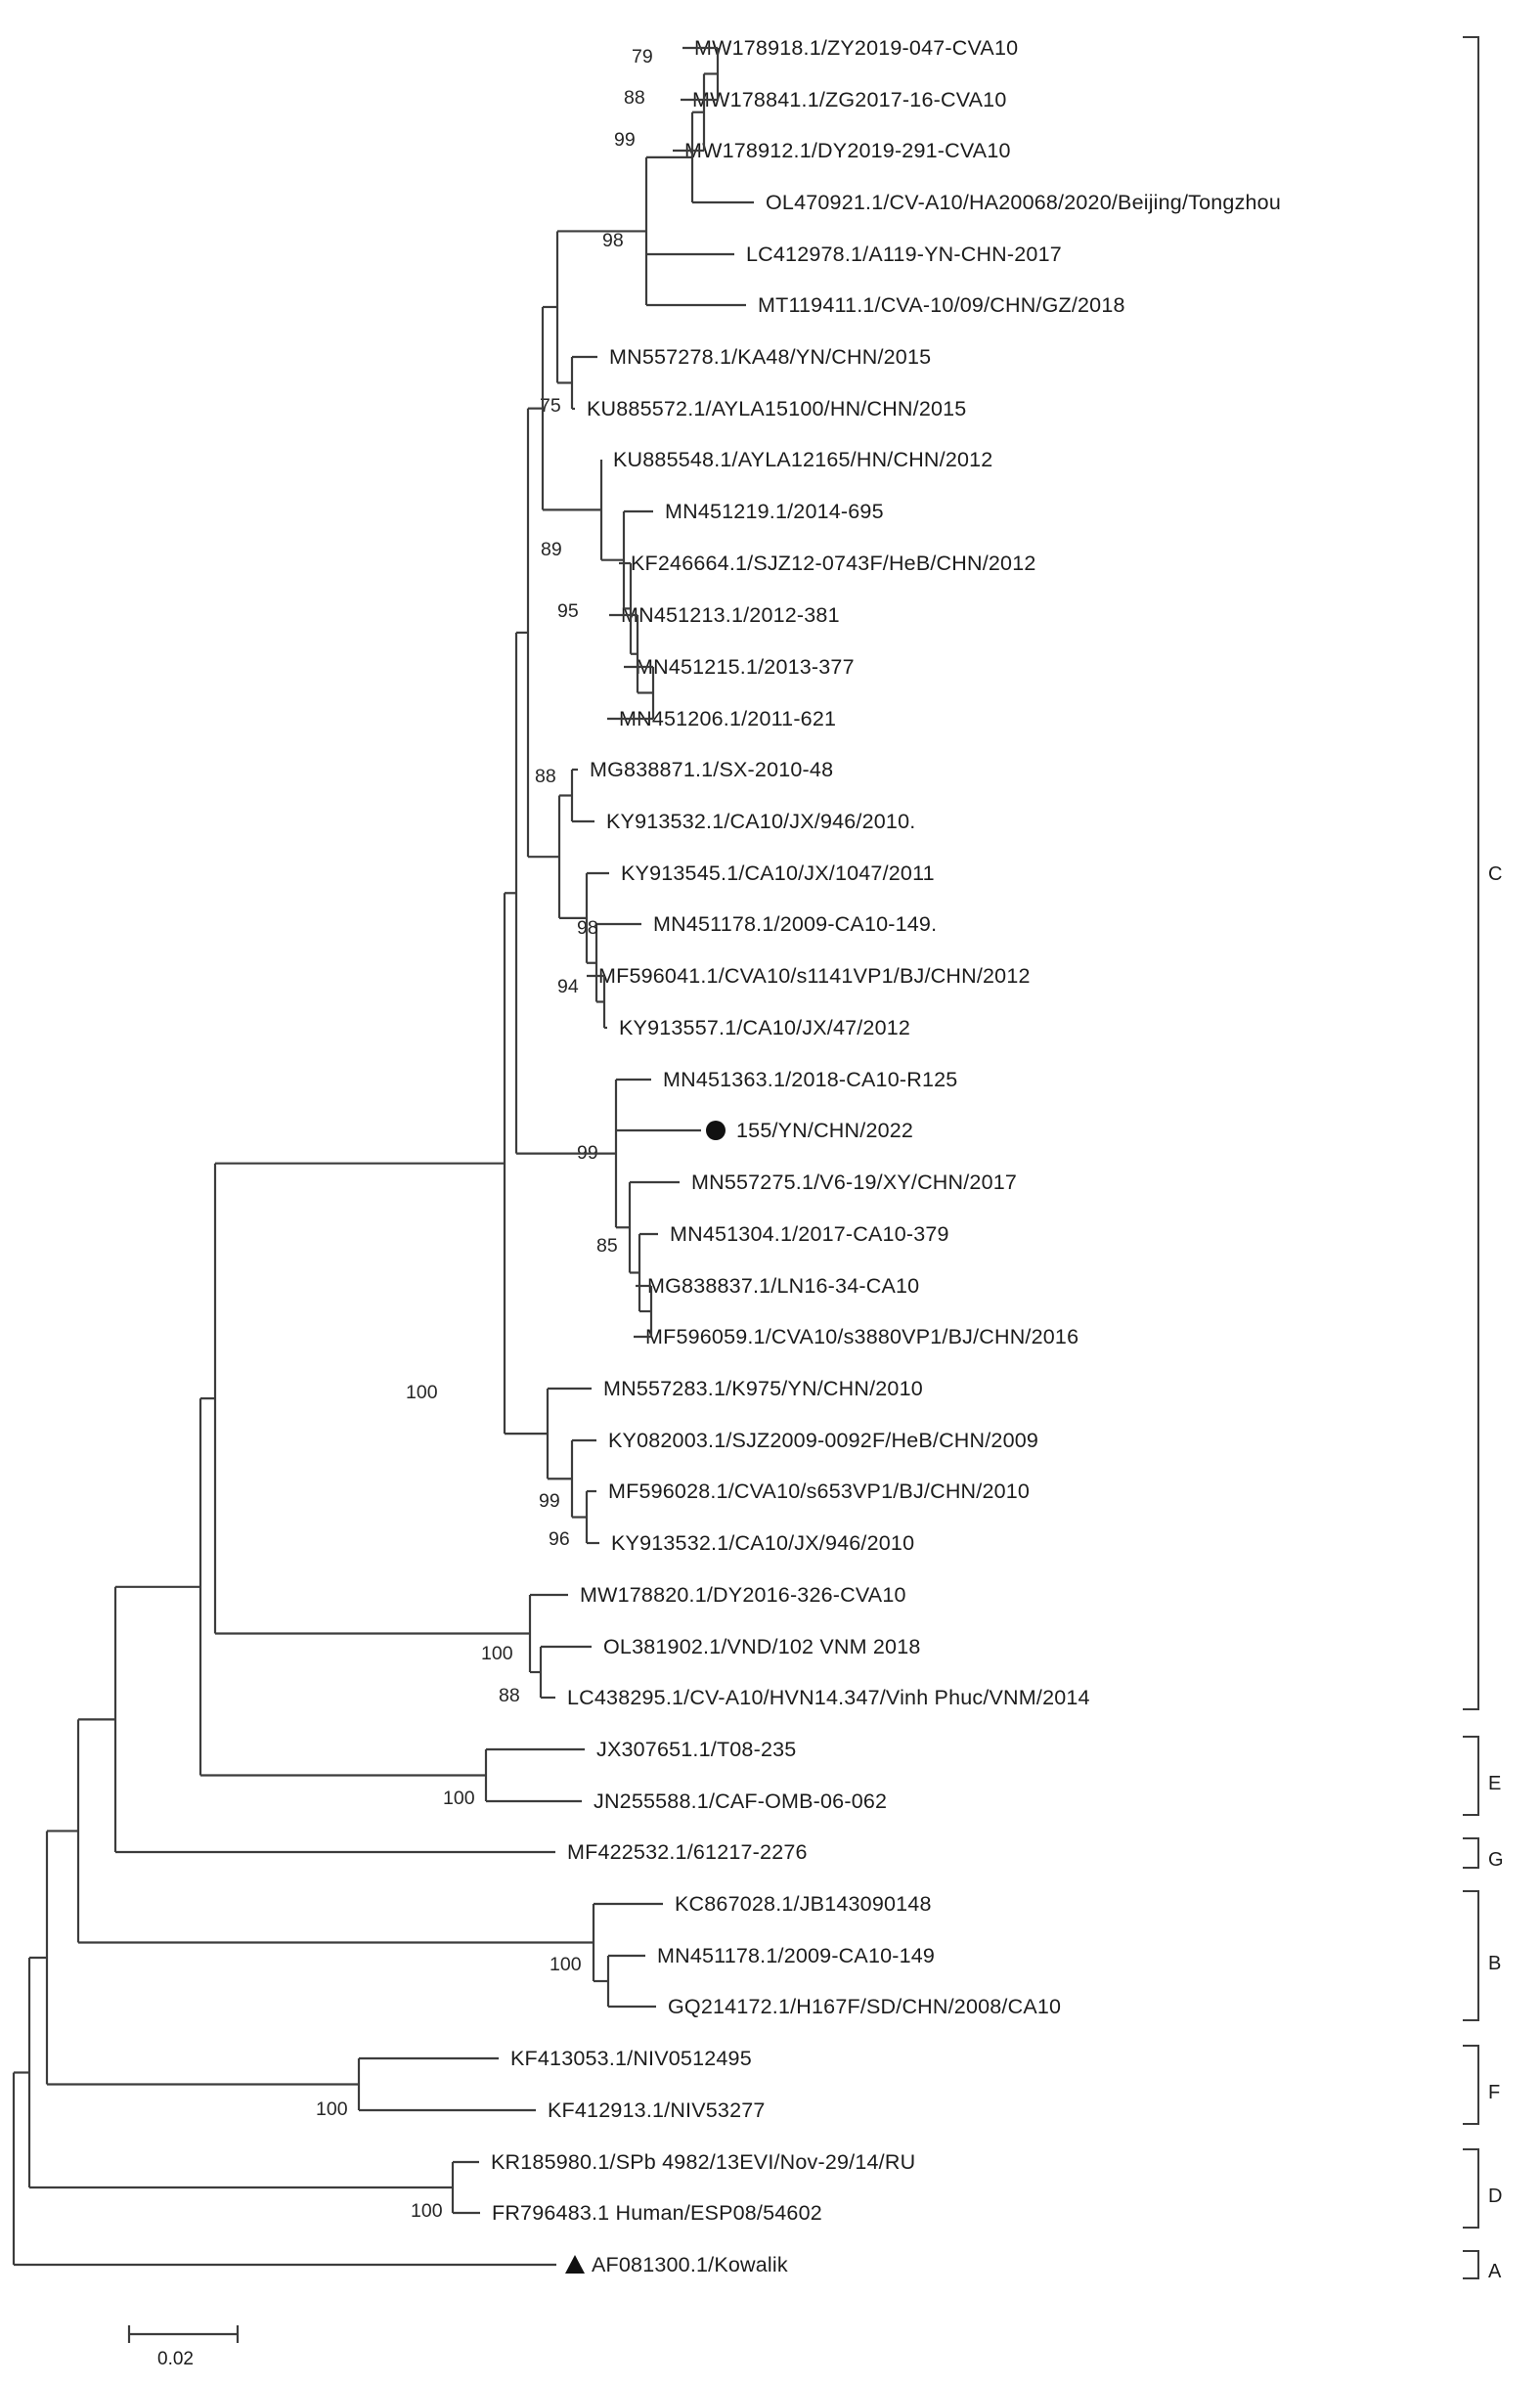 The height and width of the screenshot is (2385, 1540). Describe the element at coordinates (550, 406) in the screenshot. I see `bootstrap-value: 75` at that location.